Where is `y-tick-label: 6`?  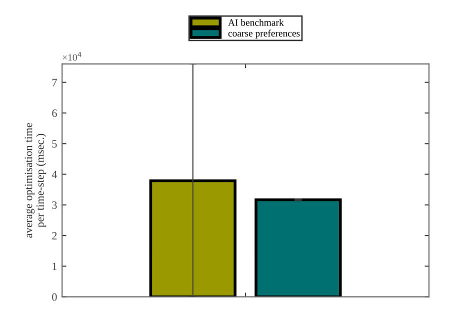 y-tick-label: 6 is located at coordinates (54, 113).